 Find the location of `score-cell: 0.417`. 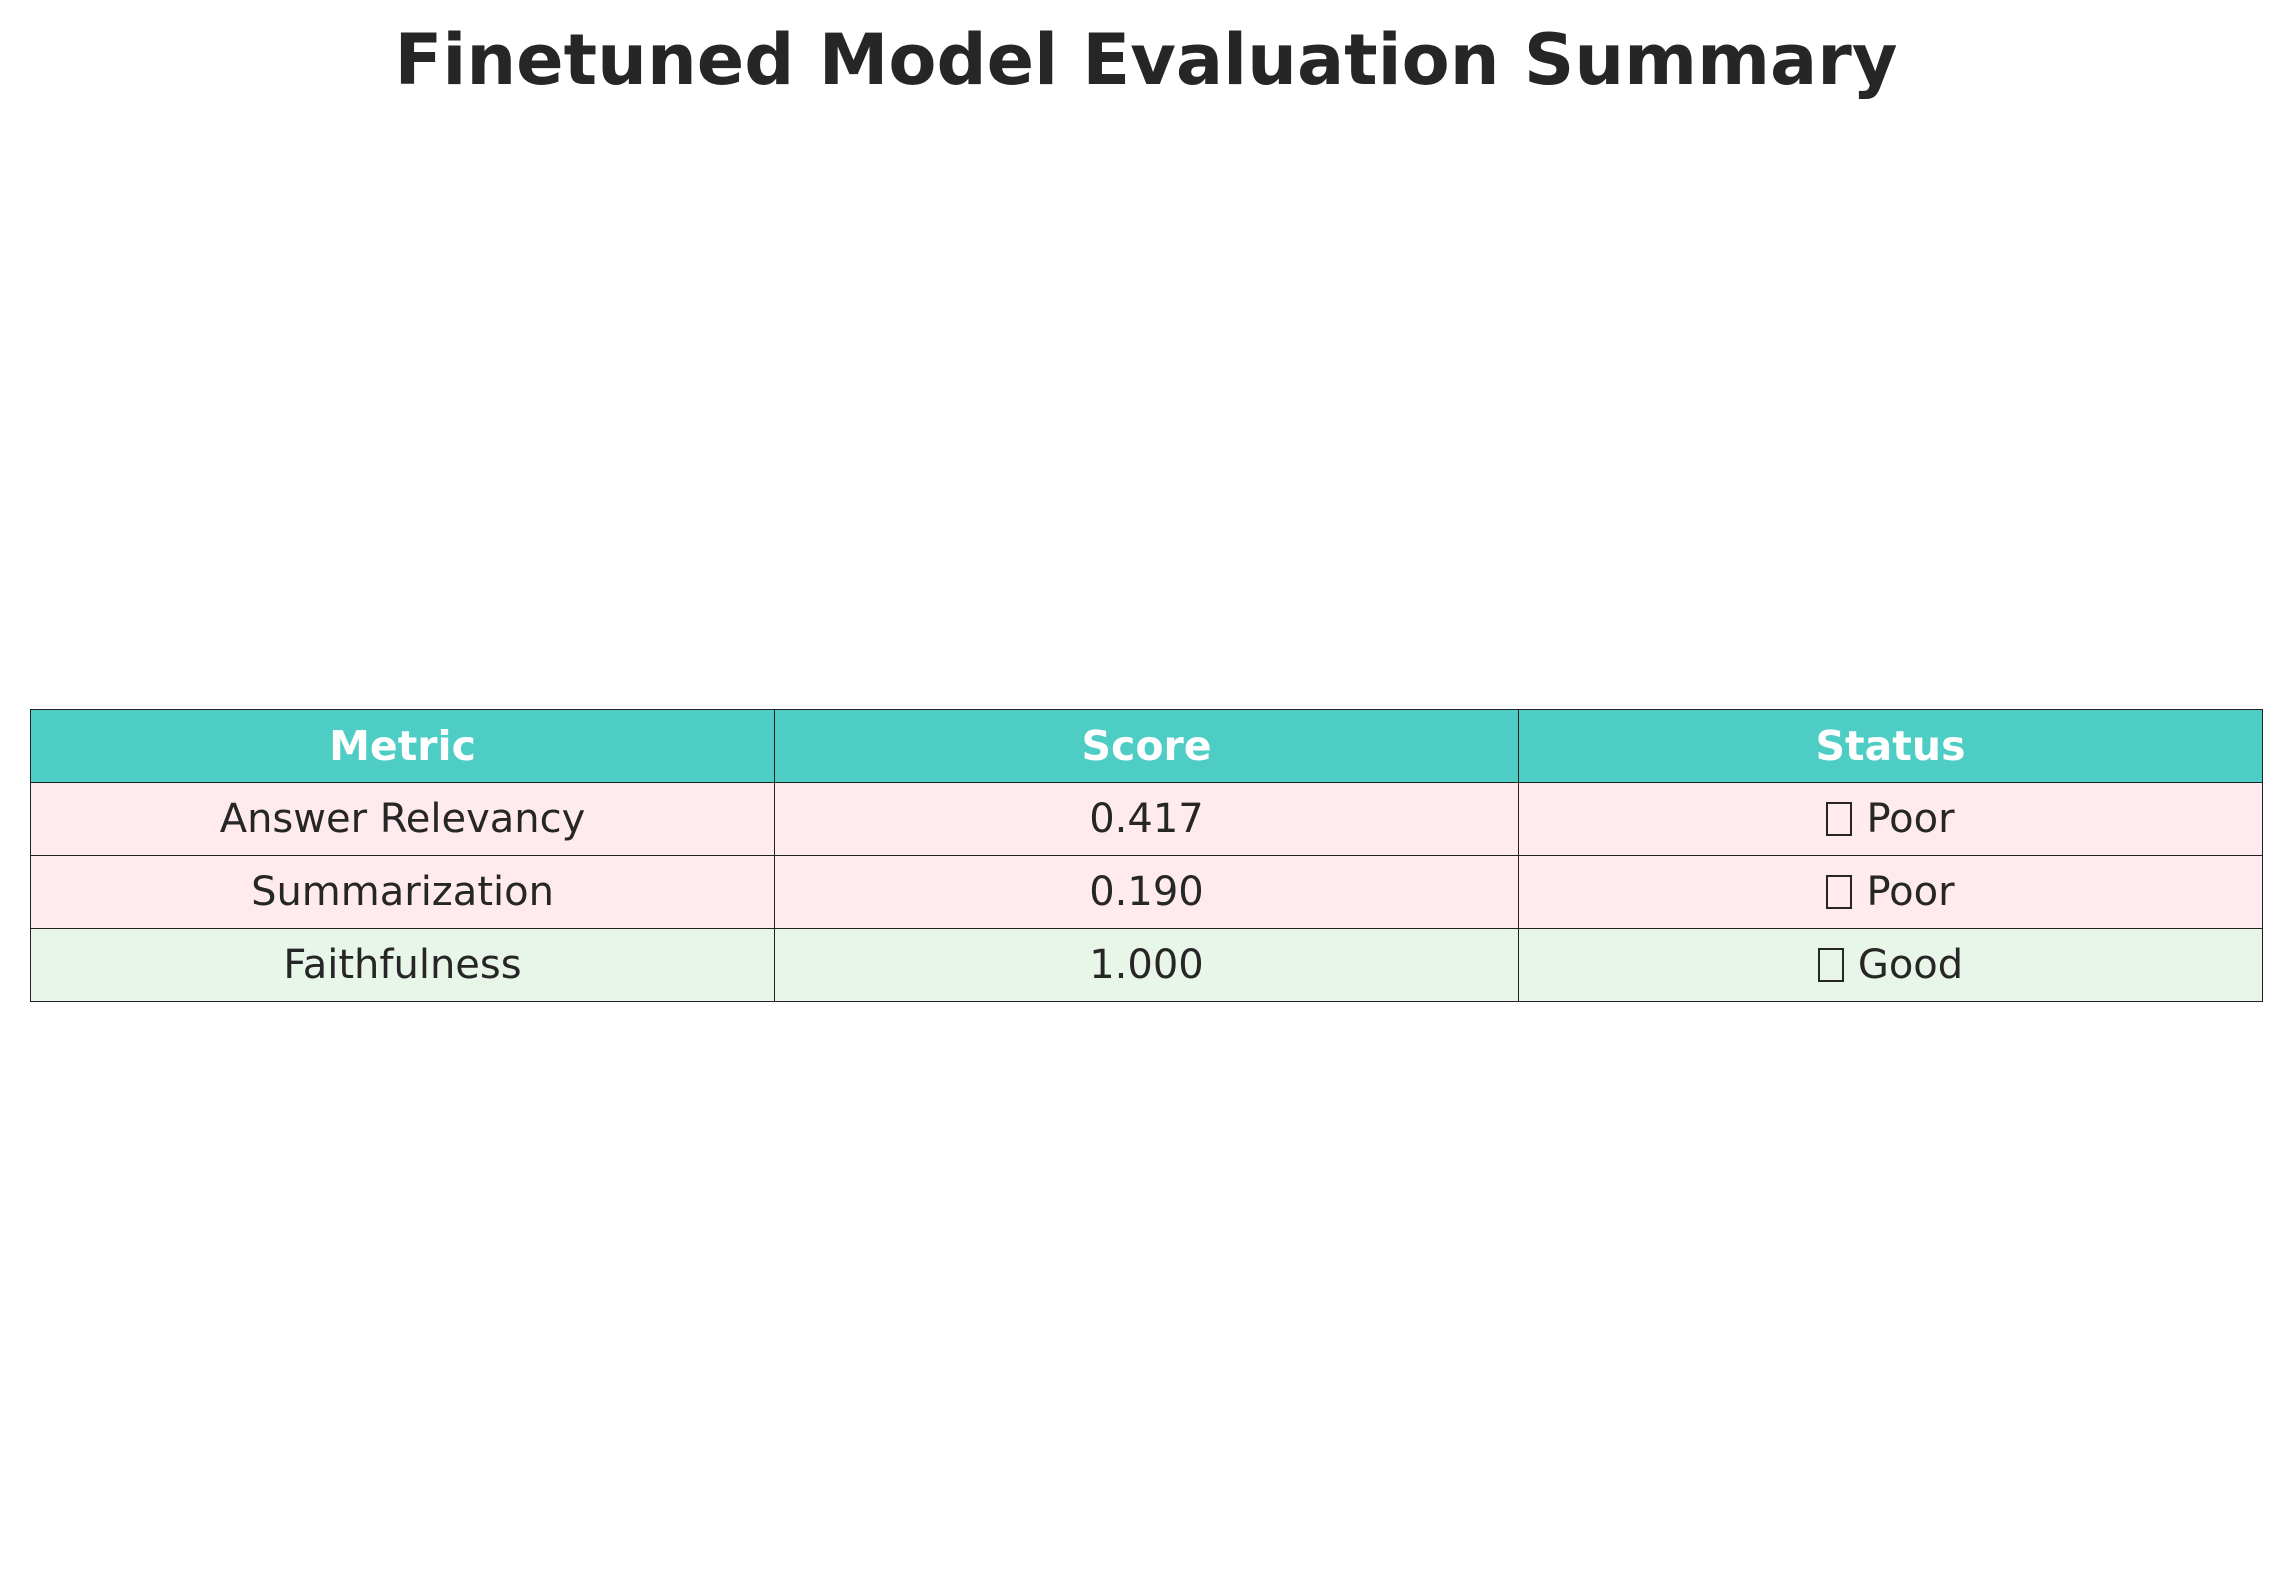

score-cell: 0.417 is located at coordinates (1146, 819).